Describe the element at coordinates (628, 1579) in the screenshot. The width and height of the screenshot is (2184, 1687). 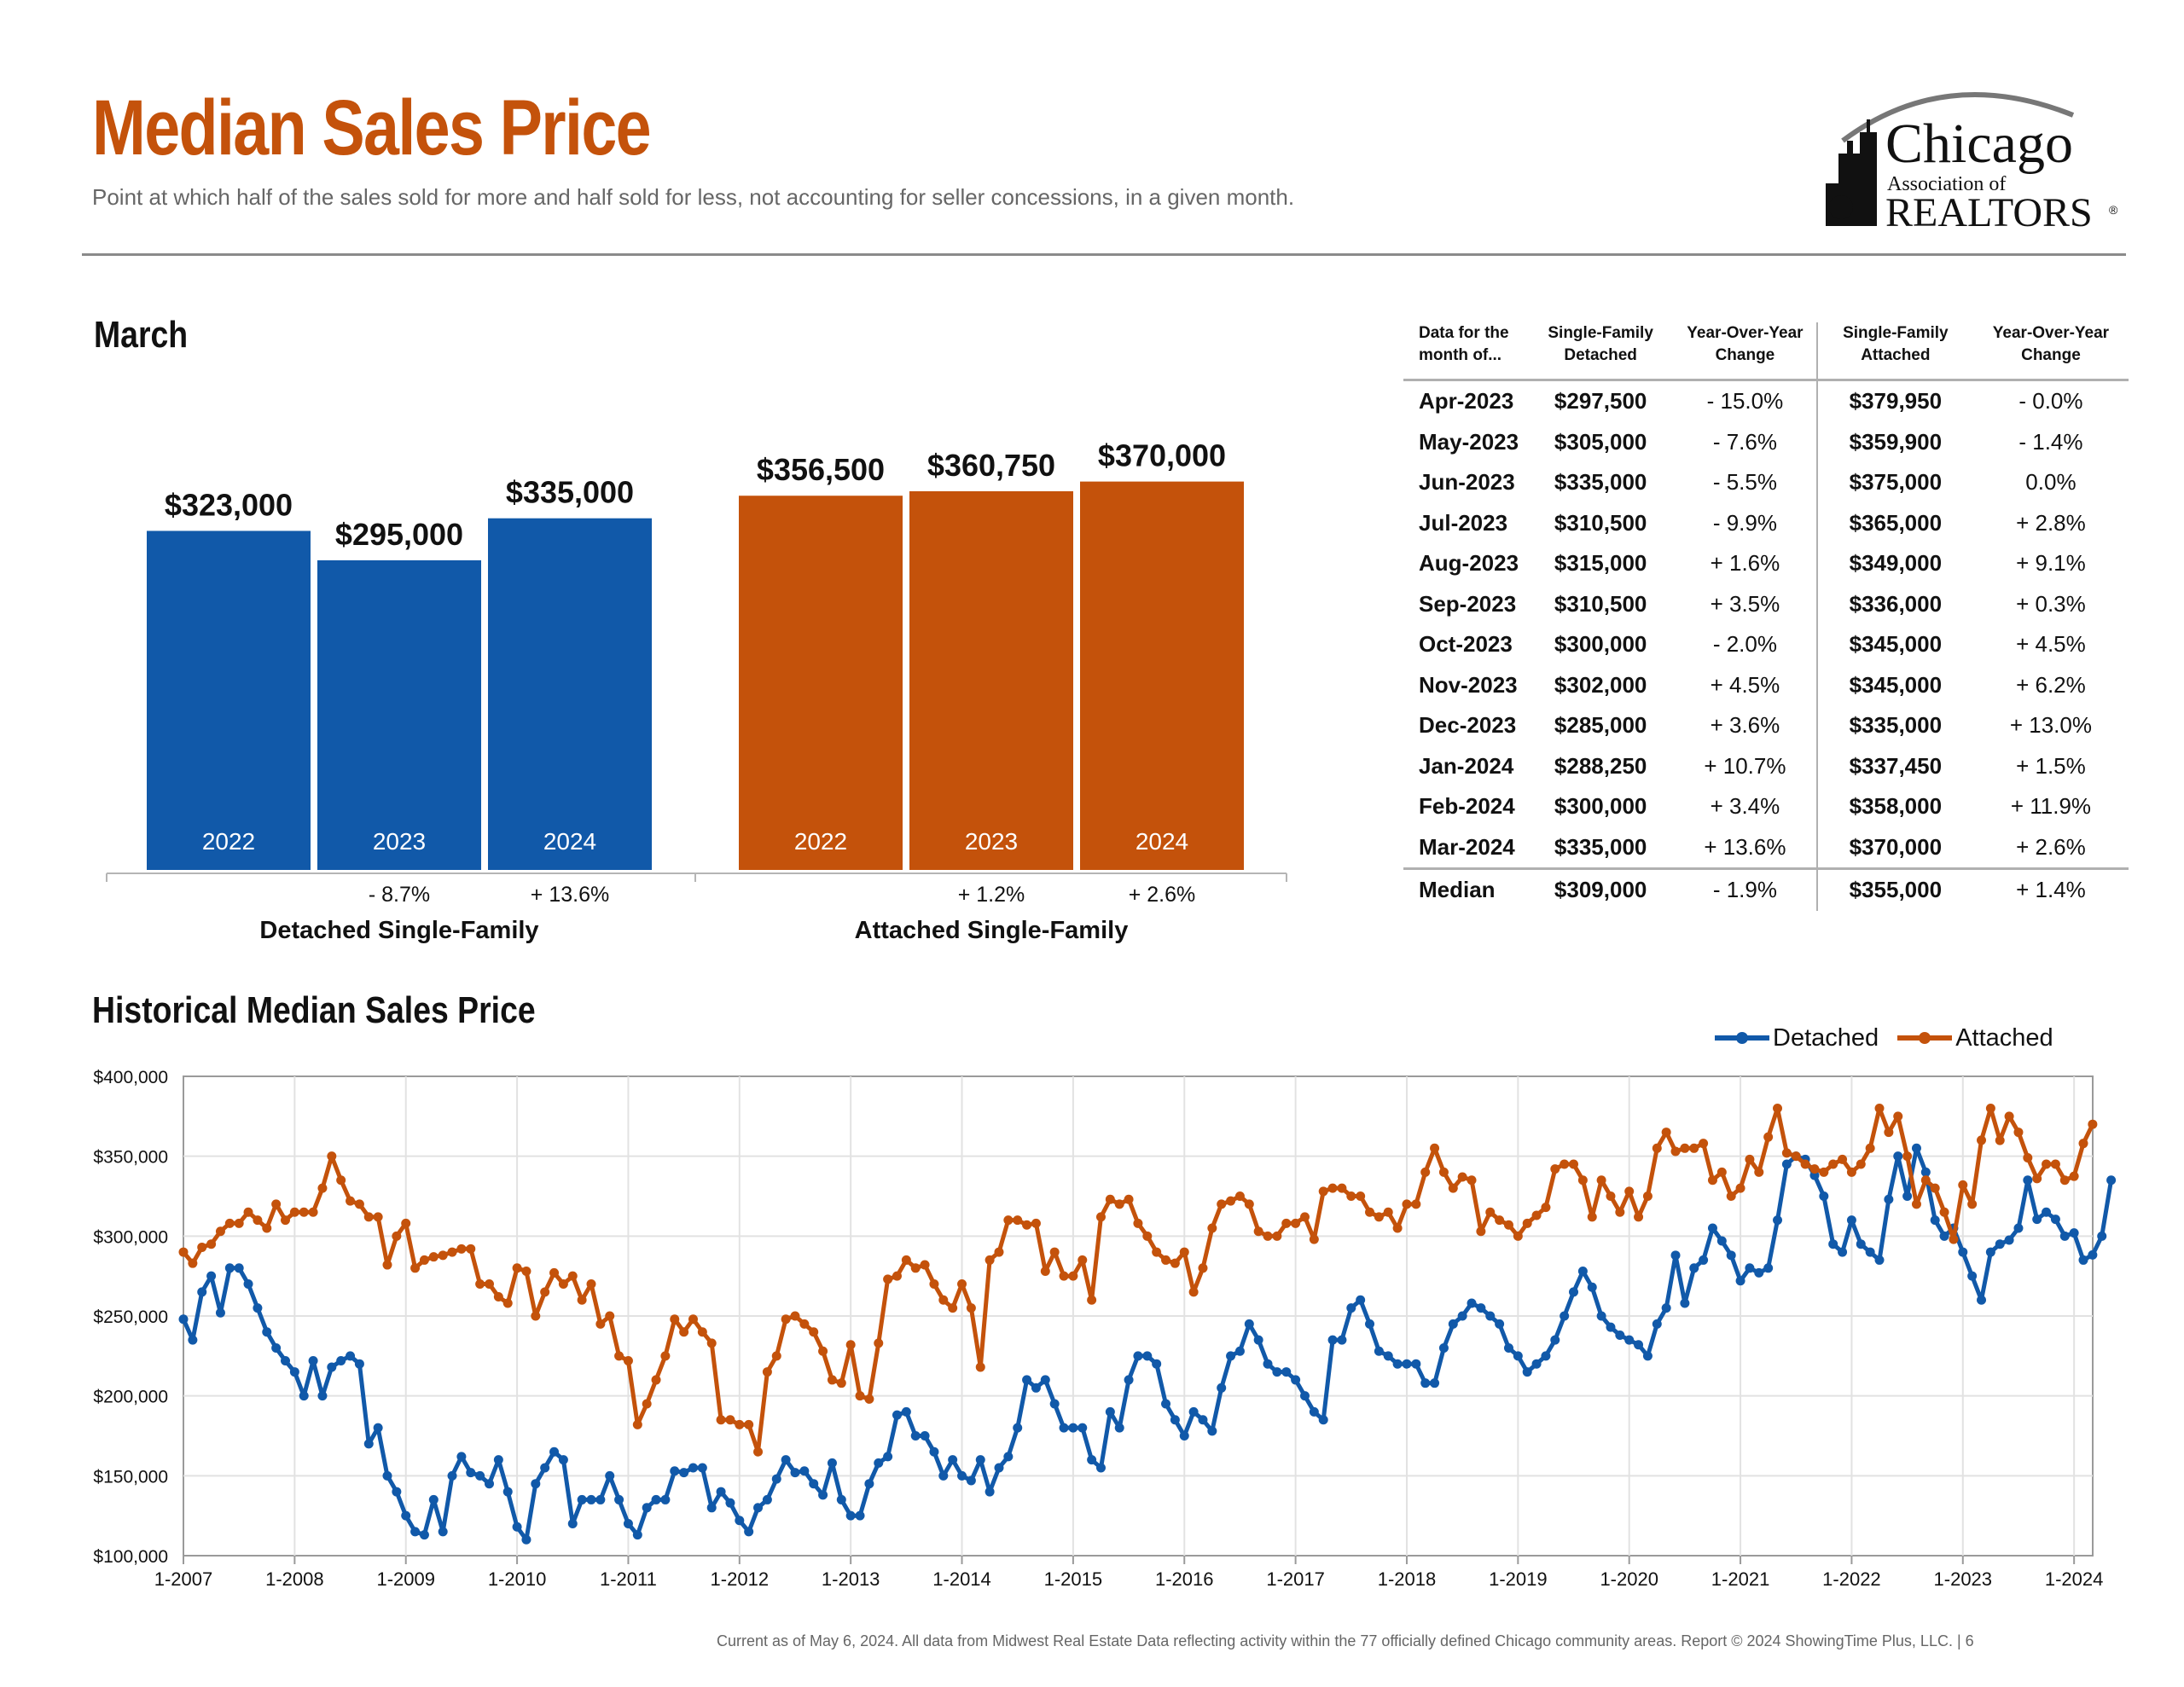
I see `x-tick-label: 1-2011` at that location.